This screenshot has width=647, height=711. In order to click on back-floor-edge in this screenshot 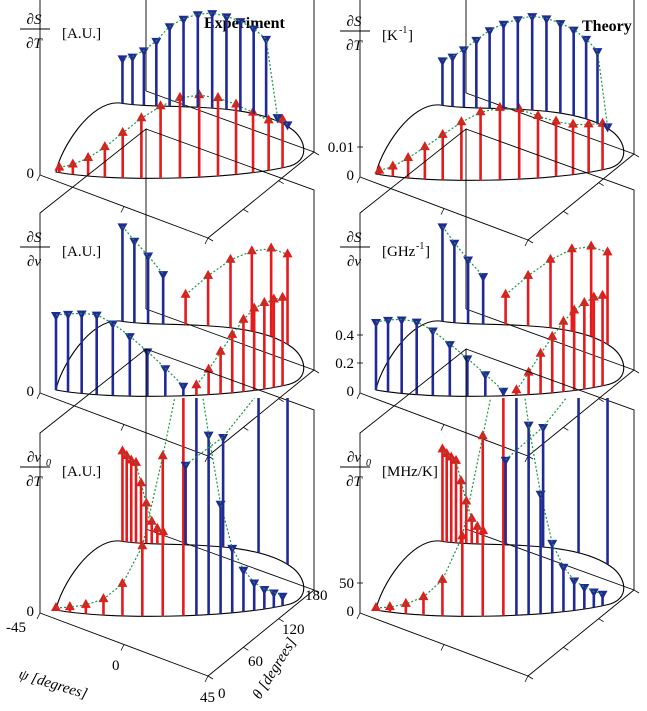, I will do `click(230, 559)`.